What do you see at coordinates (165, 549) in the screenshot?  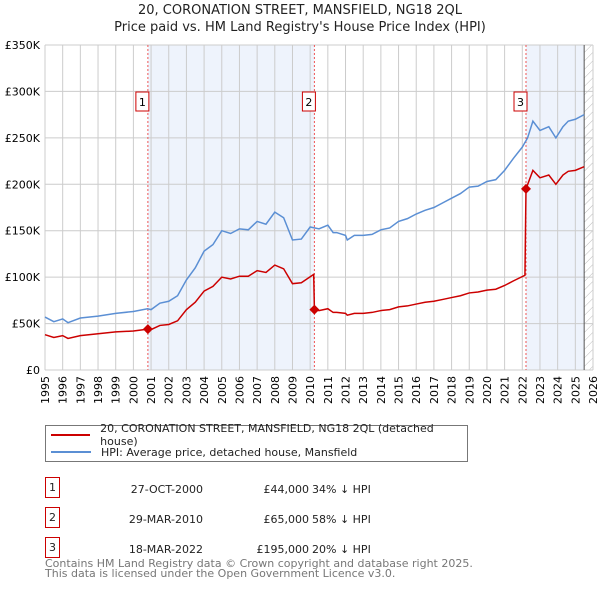 I see `sale-date: 18-MAR-2022` at bounding box center [165, 549].